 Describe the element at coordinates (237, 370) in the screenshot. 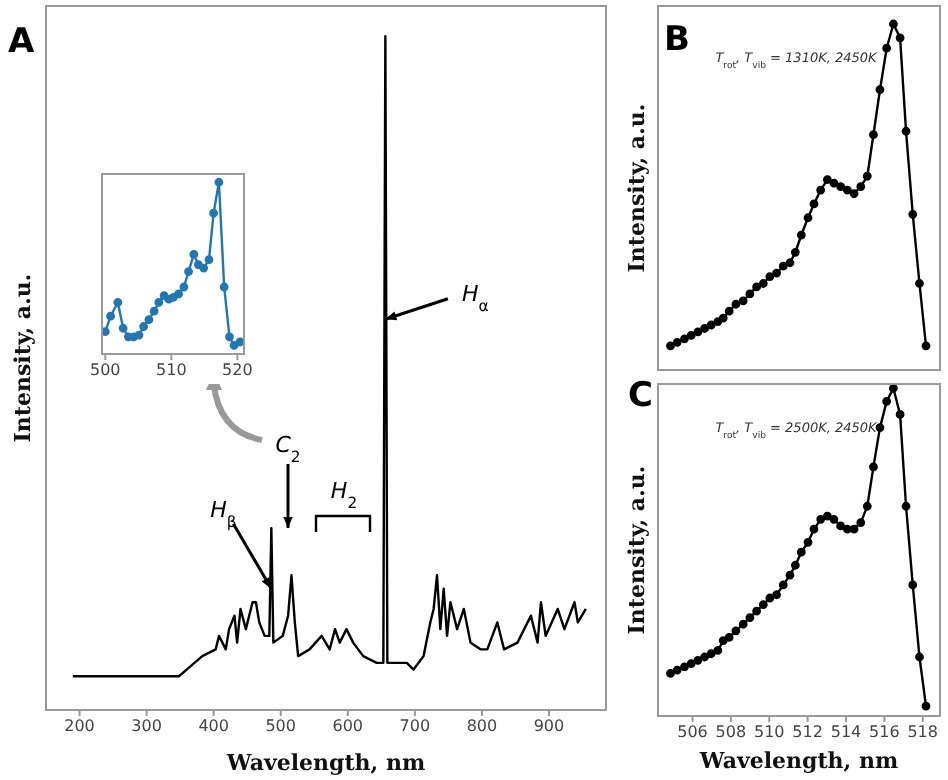

I see `x-tick-label: 520` at that location.